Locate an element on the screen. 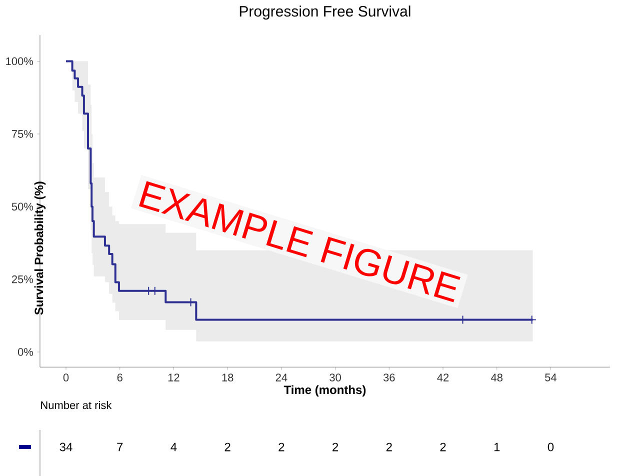 This screenshot has width=635, height=476. y-tick-label: 100% is located at coordinates (20, 61).